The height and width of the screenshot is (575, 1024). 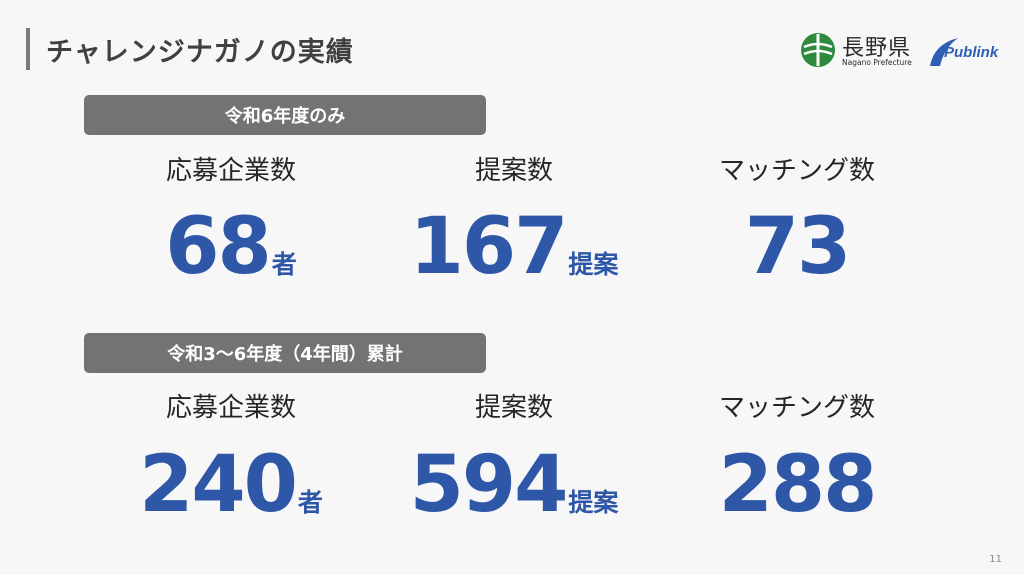 I want to click on section2-heading-badge: 令和3〜6年度（4年間）累計, so click(x=285, y=353).